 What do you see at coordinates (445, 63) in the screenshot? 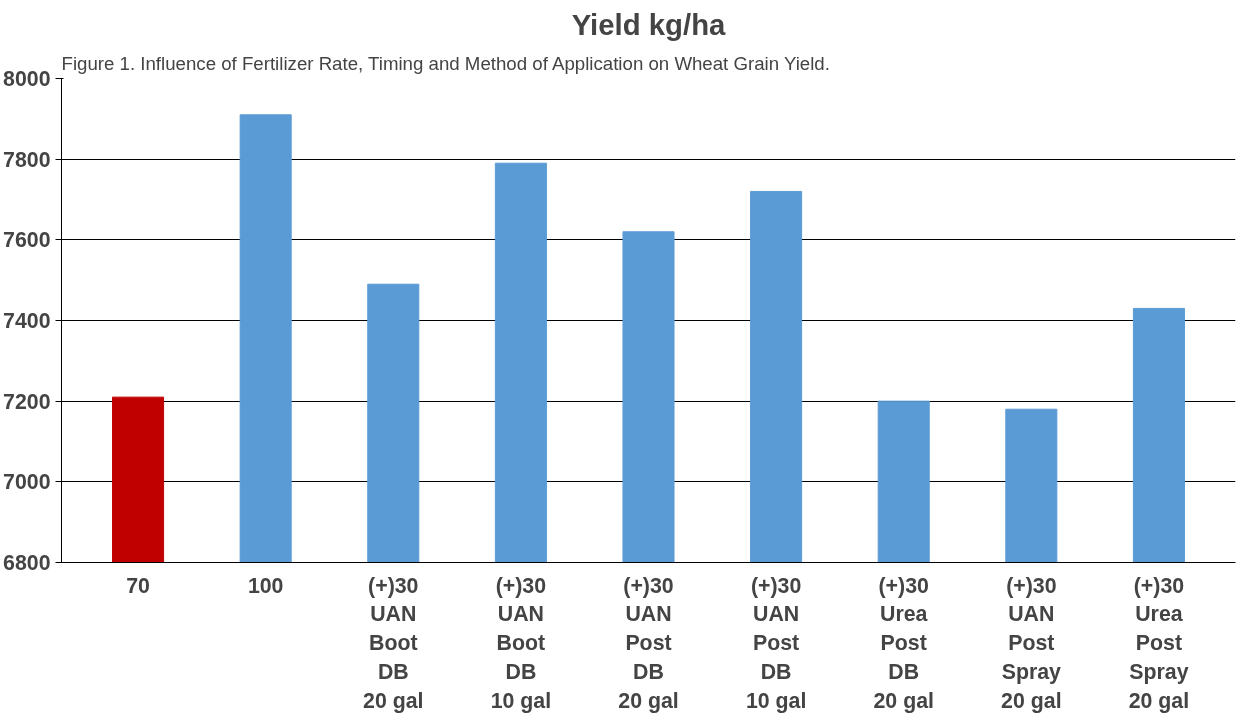
I see `caption: Figure 1. Influence of Fertilizer Rate, Timing and Method of Application on Wheat Grain Yield.` at bounding box center [445, 63].